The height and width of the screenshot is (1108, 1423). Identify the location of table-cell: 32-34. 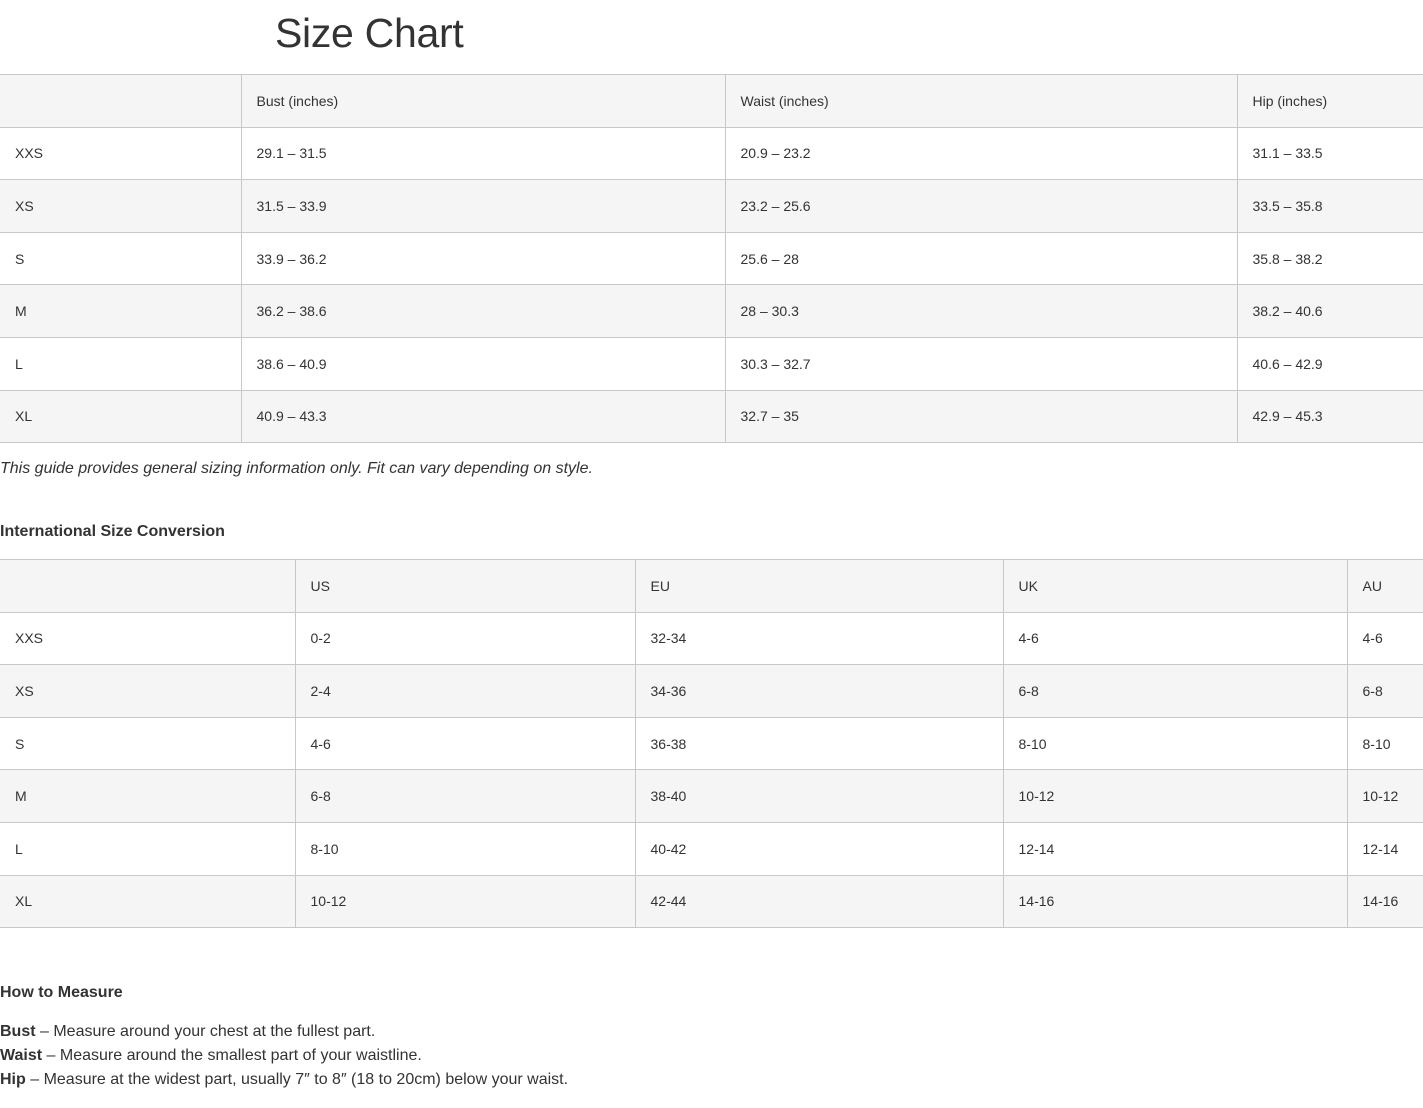
(818, 638).